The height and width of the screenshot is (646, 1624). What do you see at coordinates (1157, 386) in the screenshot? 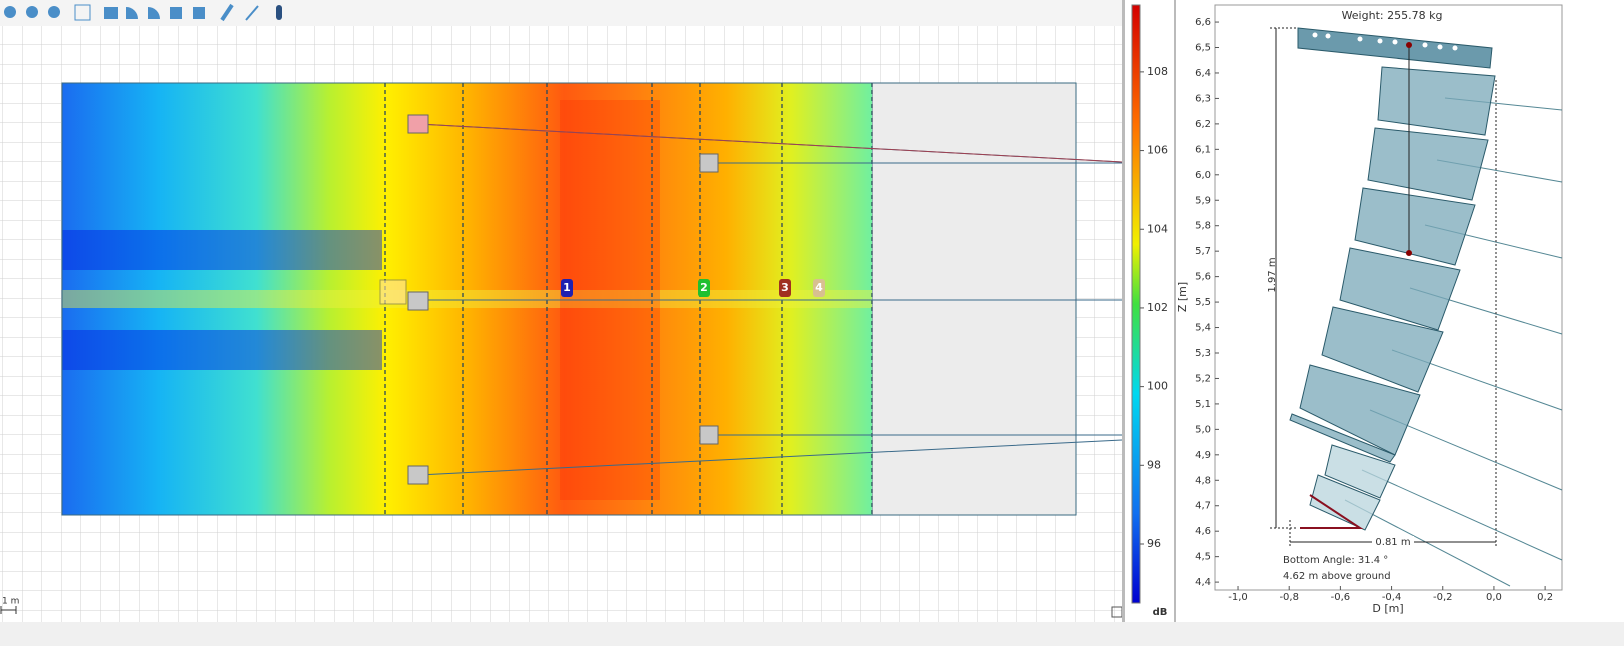
I see `colorbar-tick-label: 100` at bounding box center [1157, 386].